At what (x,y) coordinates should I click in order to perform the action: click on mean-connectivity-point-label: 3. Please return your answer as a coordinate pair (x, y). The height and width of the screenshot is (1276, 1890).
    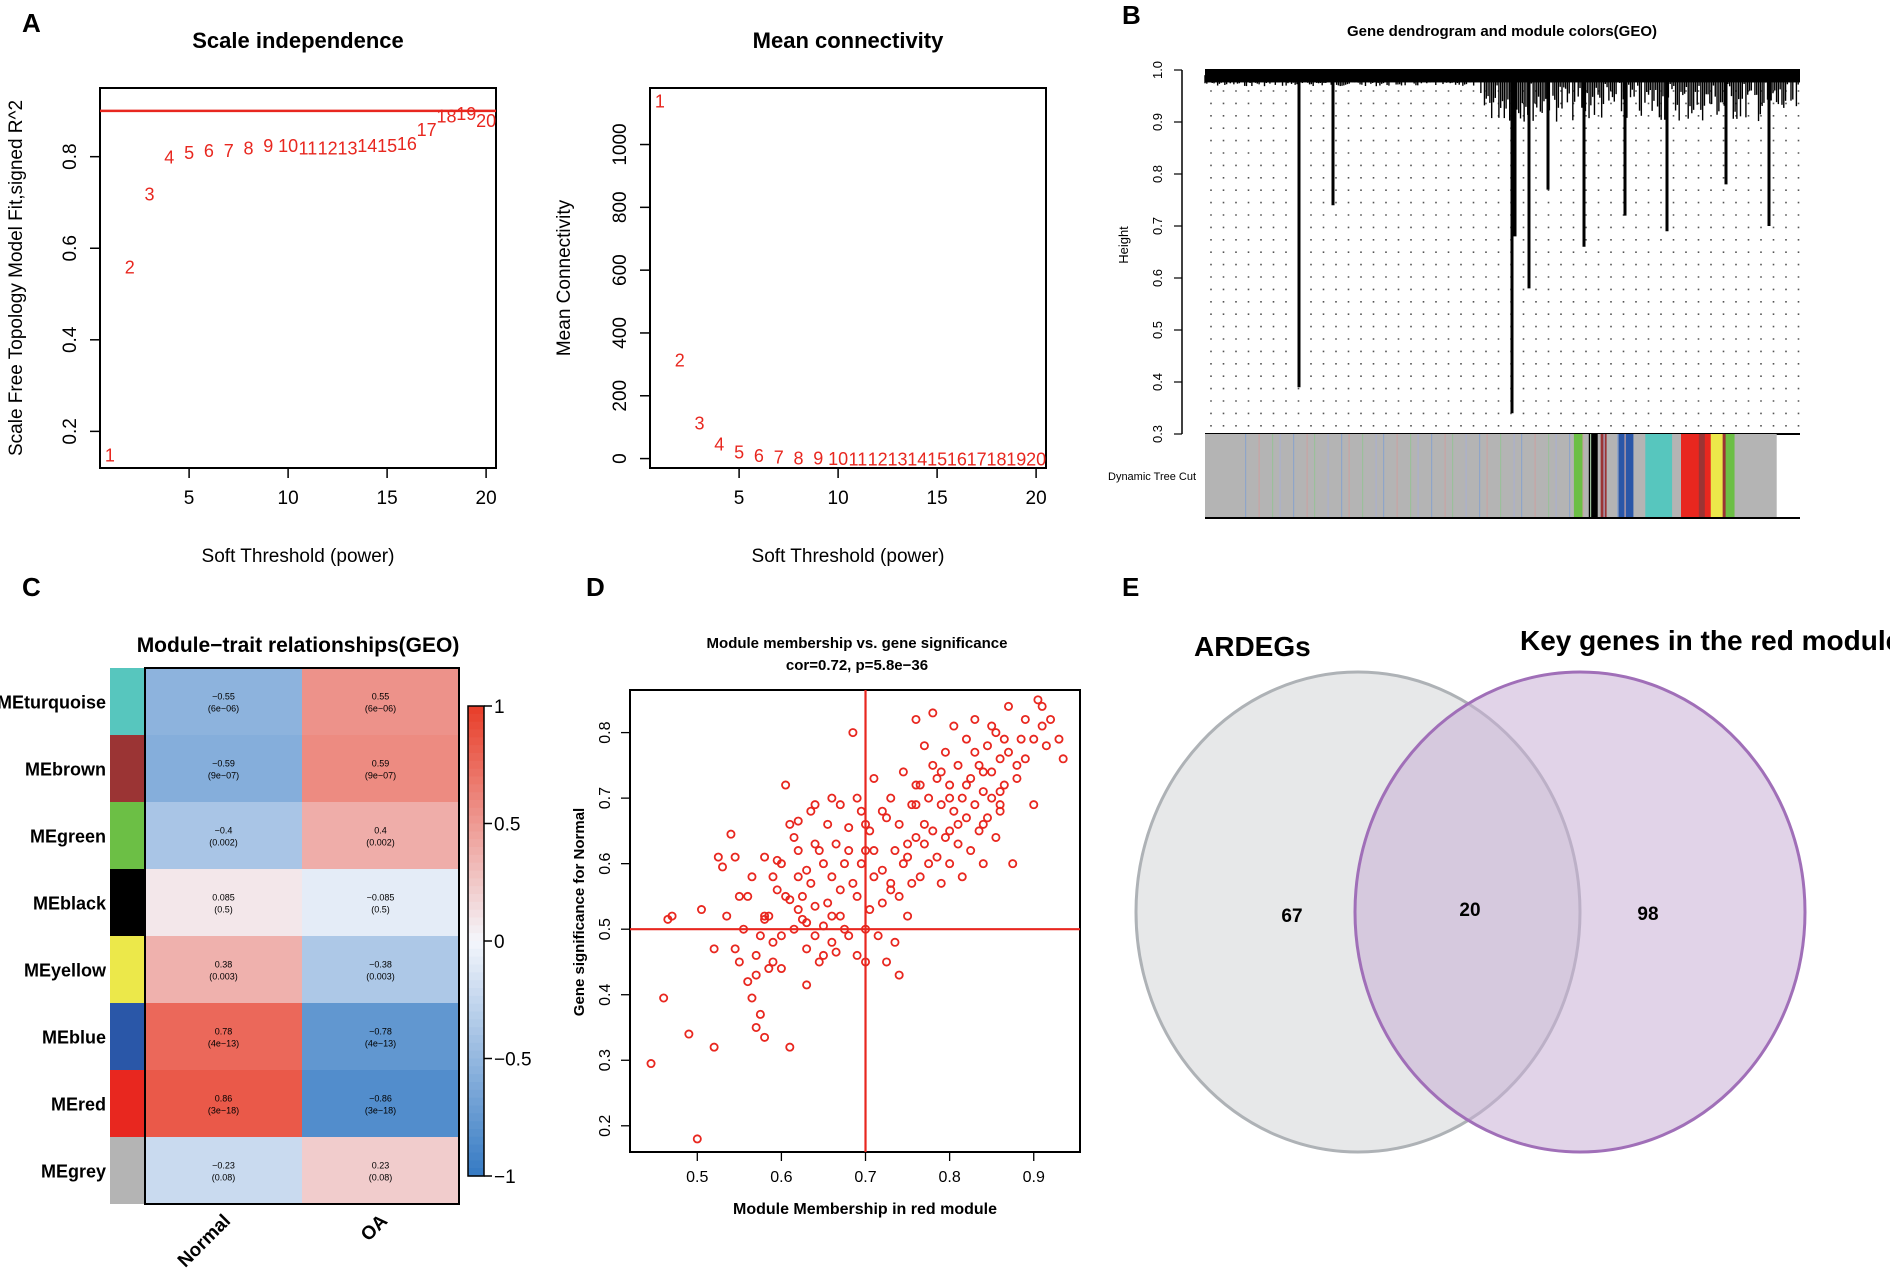
    Looking at the image, I should click on (699, 423).